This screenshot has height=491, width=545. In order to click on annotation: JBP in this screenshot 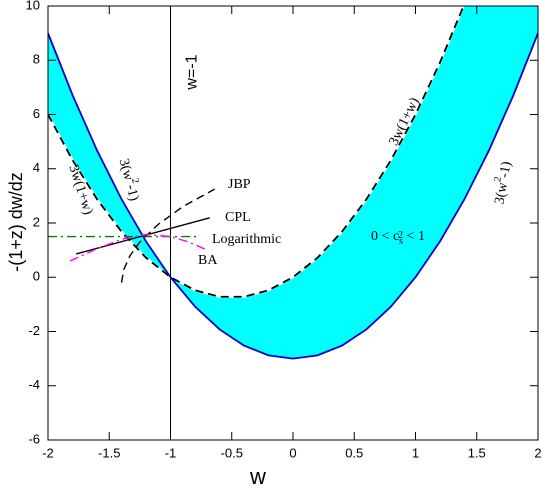, I will do `click(239, 184)`.